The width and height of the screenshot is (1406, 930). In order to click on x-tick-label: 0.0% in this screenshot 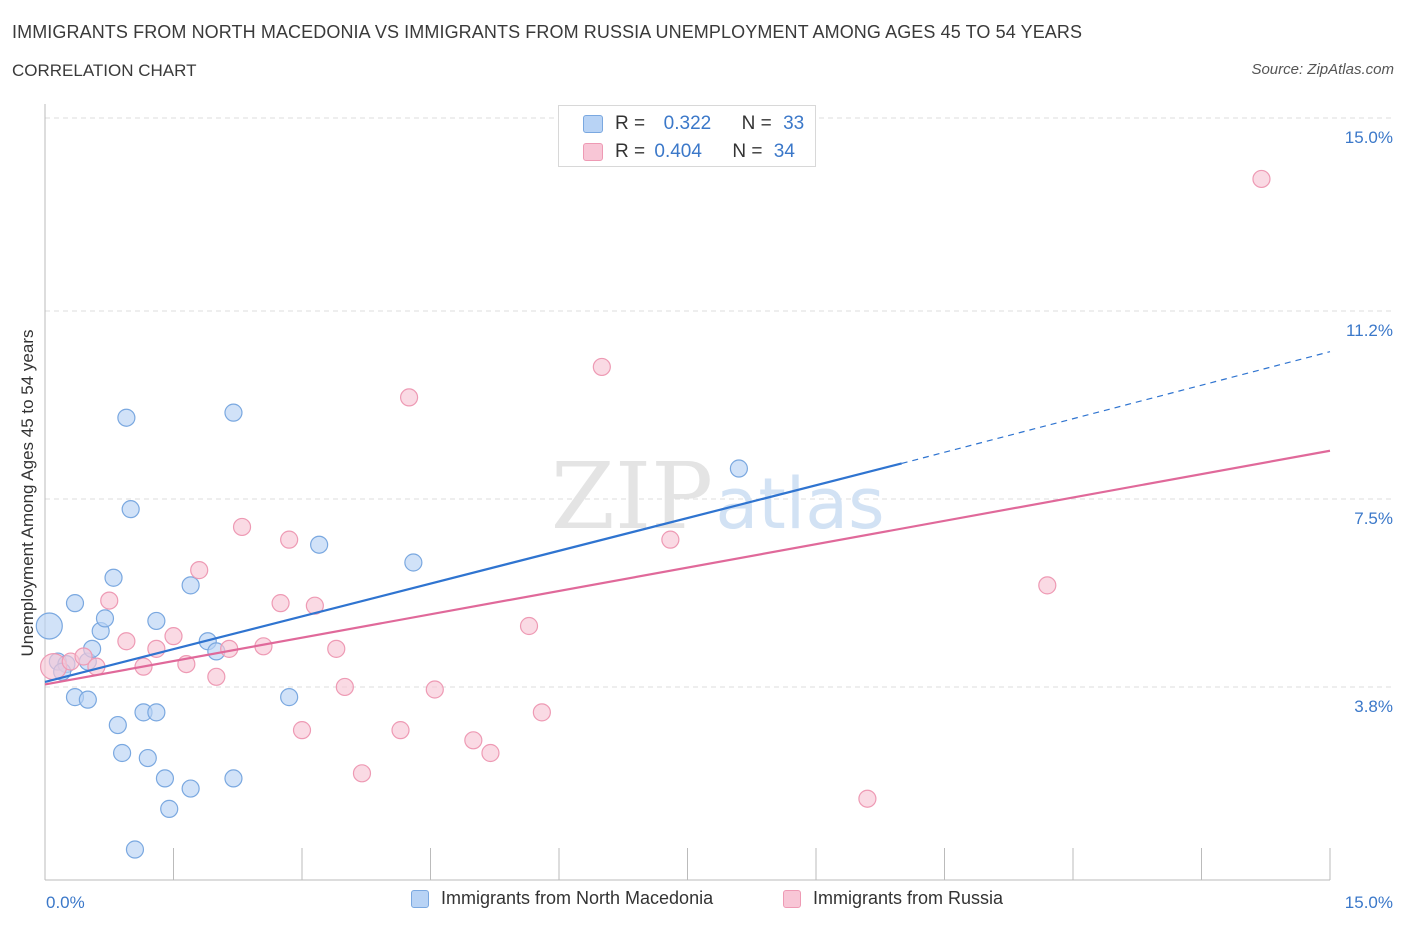, I will do `click(65, 902)`.